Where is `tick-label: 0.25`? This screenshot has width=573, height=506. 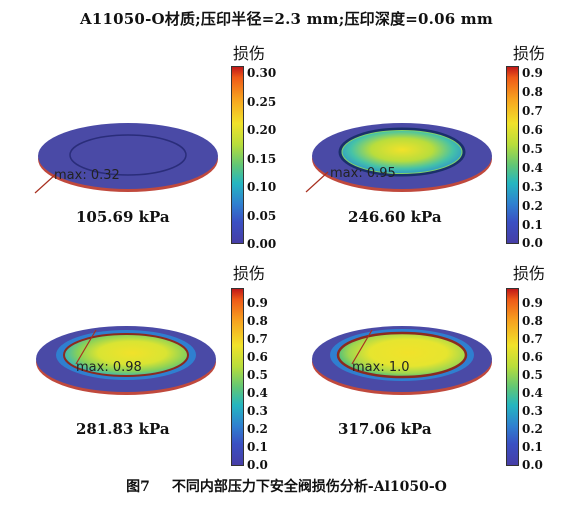
tick-label: 0.25 is located at coordinates (262, 102).